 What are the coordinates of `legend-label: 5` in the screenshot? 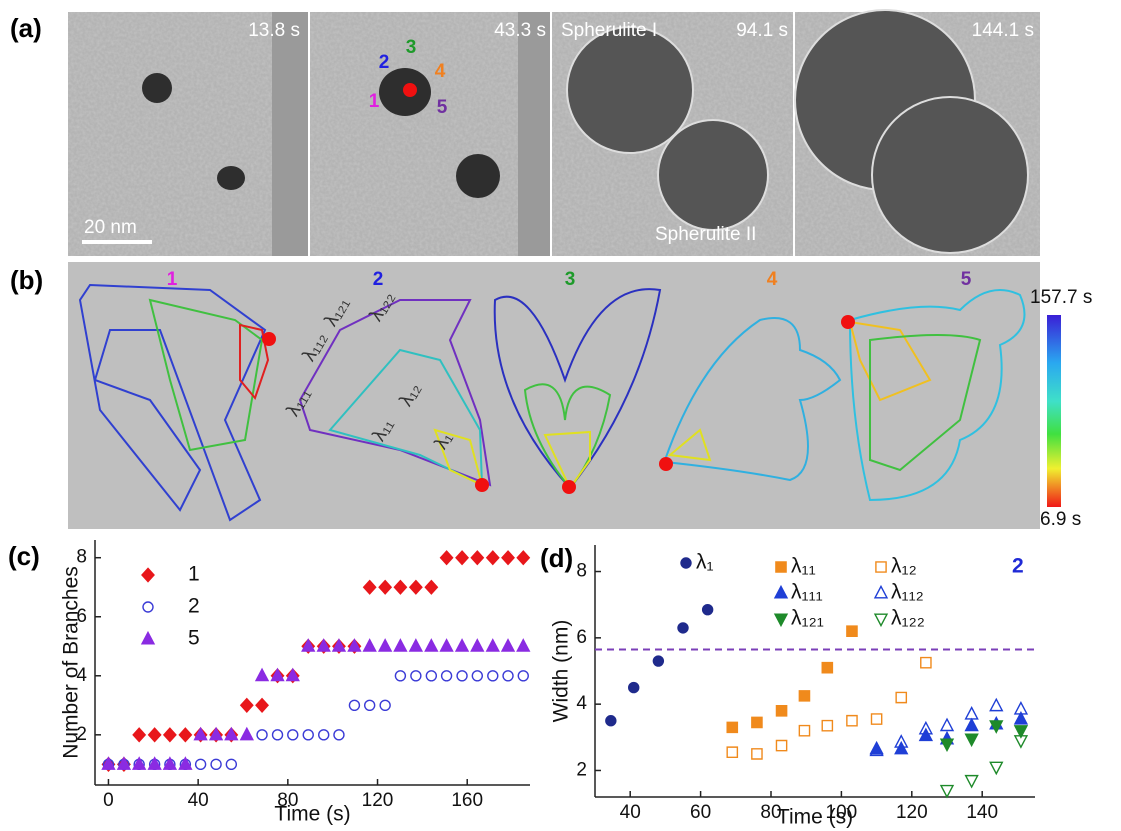 It's located at (194, 638).